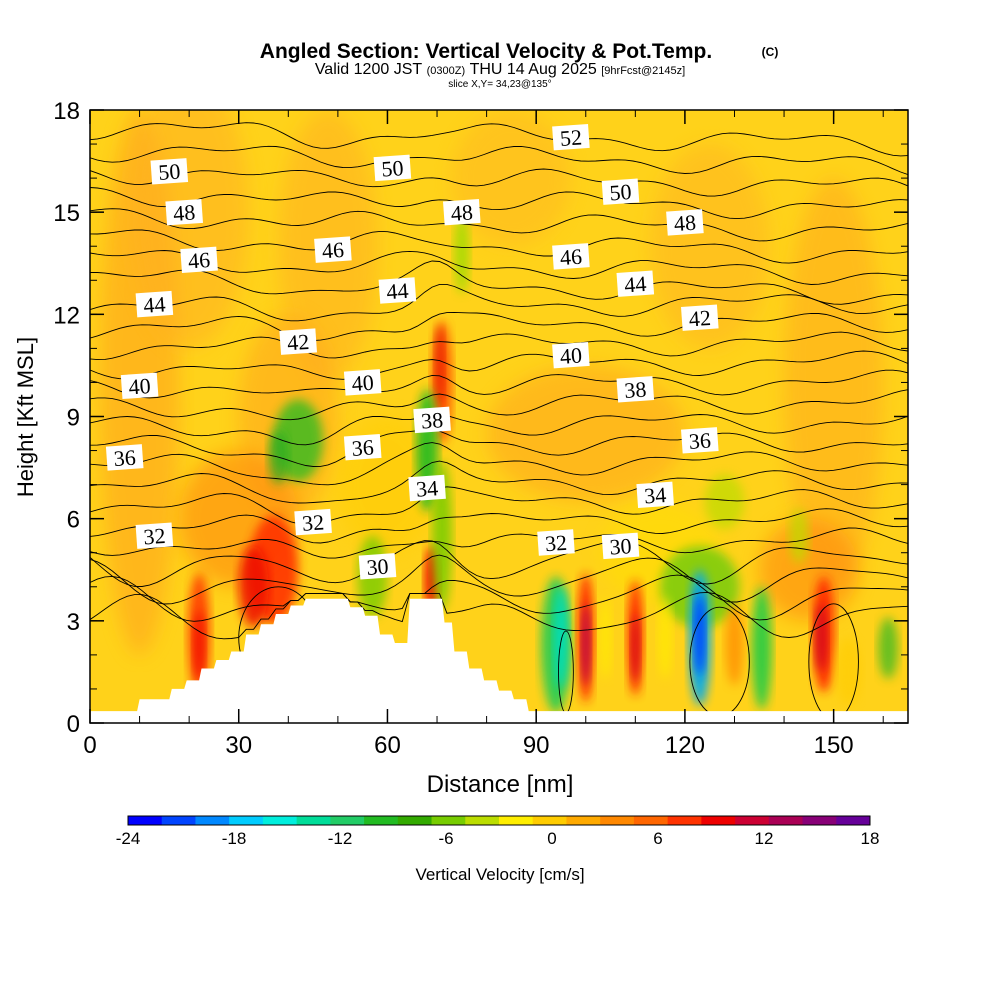 This screenshot has height=1000, width=1000. What do you see at coordinates (500, 784) in the screenshot?
I see `x-axis-label: Distance [nm]` at bounding box center [500, 784].